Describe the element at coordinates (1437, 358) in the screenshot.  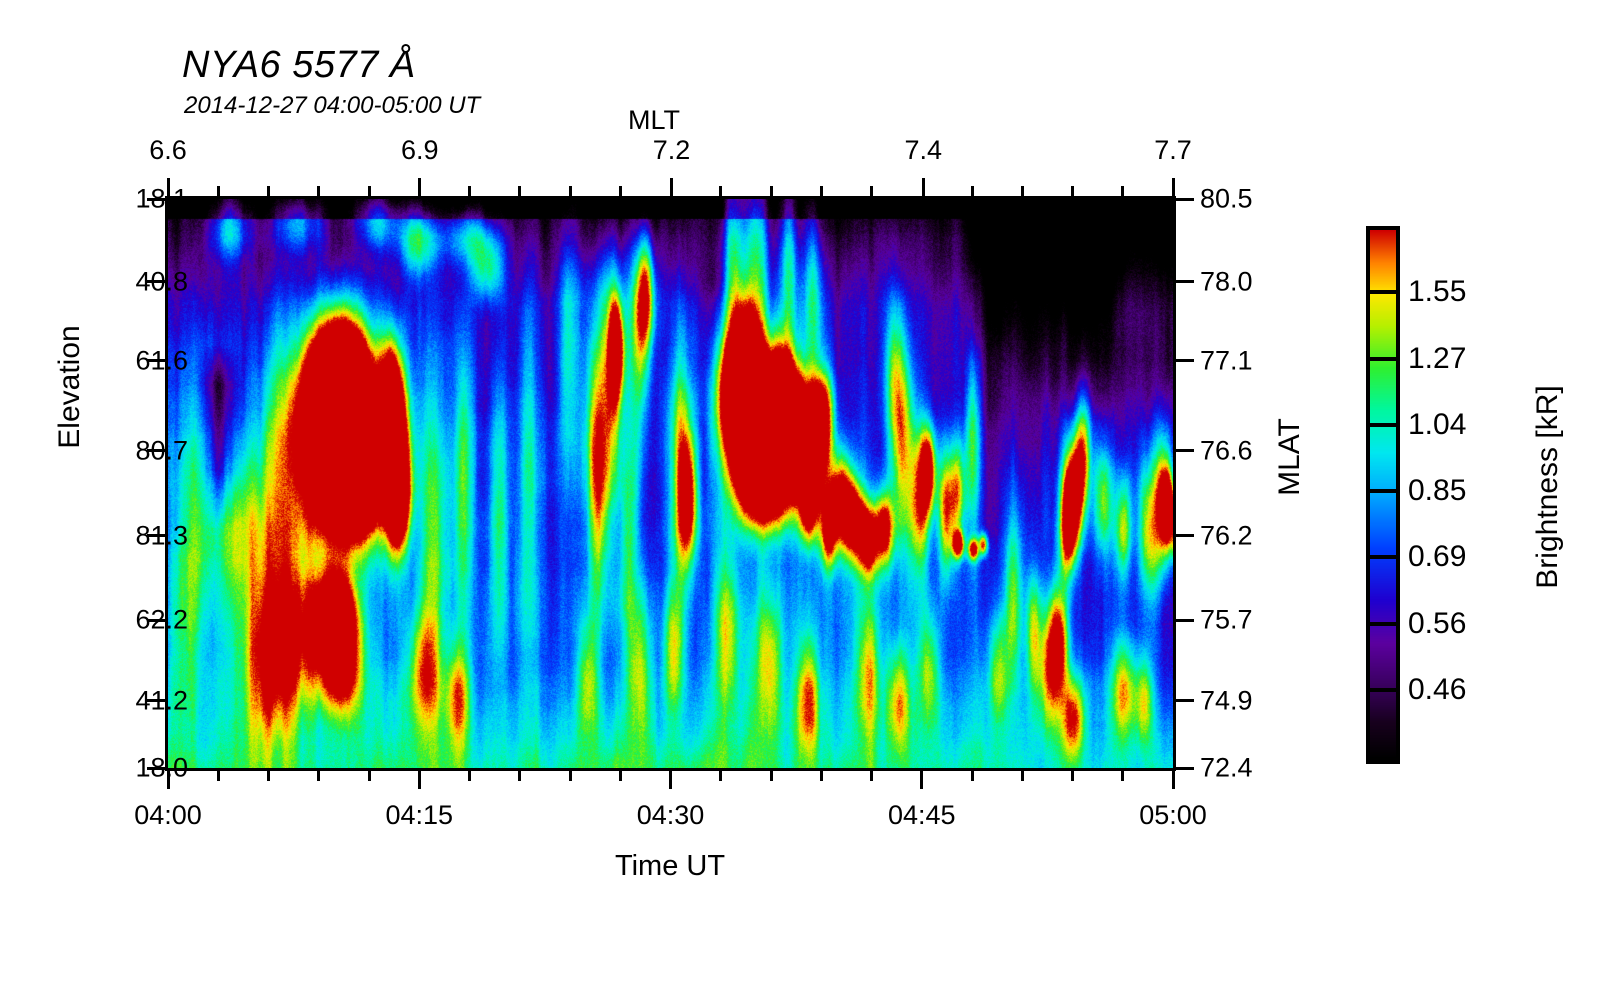
I see `colorbar-tick-label: 1.27` at that location.